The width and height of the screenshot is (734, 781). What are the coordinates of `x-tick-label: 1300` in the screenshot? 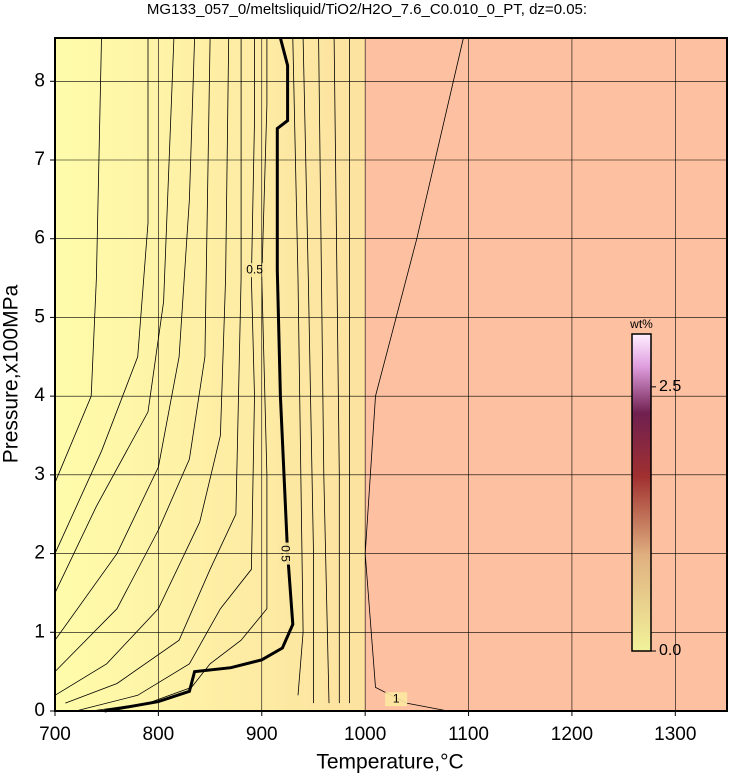 It's located at (675, 734).